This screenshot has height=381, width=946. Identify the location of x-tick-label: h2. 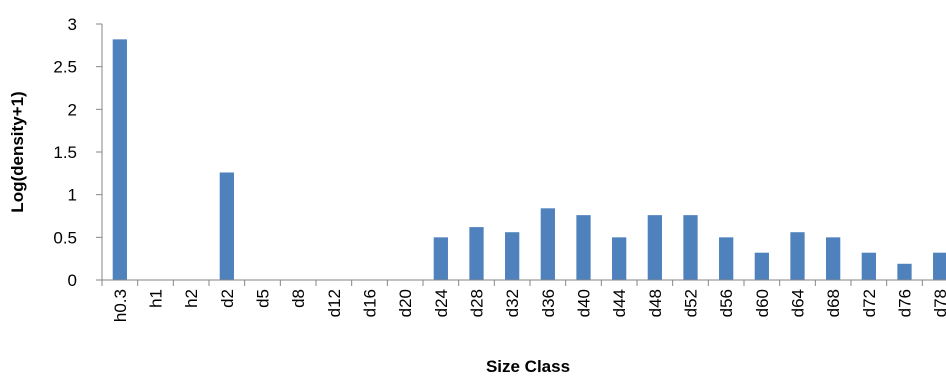
(191, 298).